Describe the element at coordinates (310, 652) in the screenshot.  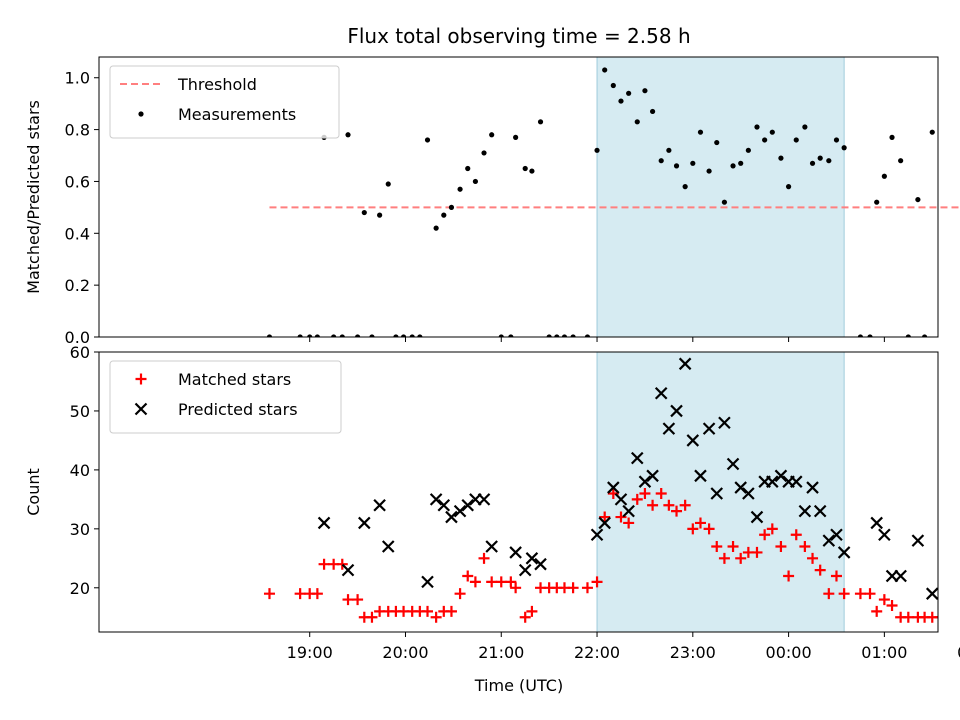
I see `x-tick-label-0: 19:00` at that location.